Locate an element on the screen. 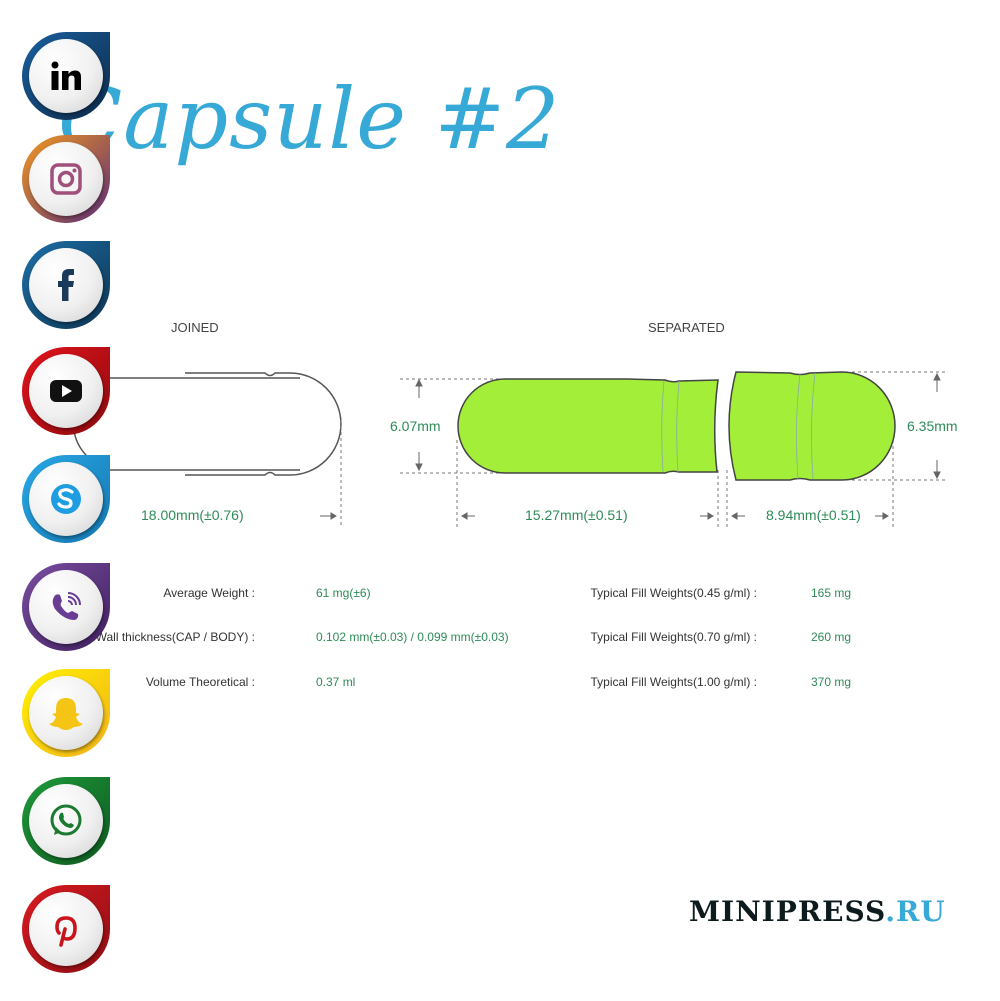 This screenshot has height=1001, width=1000. instagram-button is located at coordinates (67, 178).